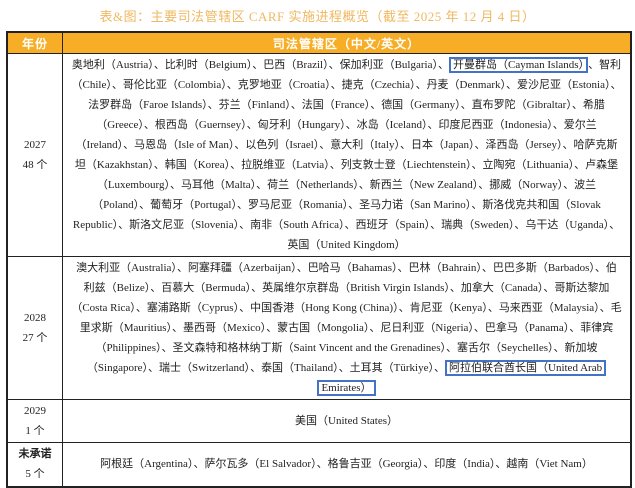 Image resolution: width=635 pixels, height=488 pixels. What do you see at coordinates (301, 125) in the screenshot?
I see `jurisdiction: 匈牙利（Hungary）` at bounding box center [301, 125].